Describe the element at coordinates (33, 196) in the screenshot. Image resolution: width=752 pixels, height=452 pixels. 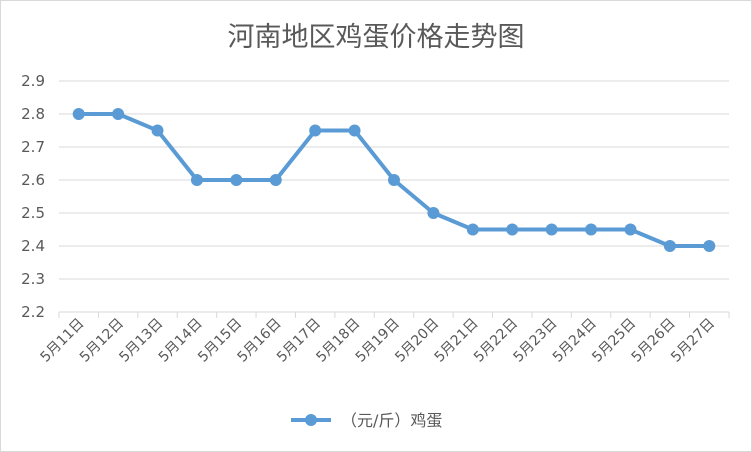
I see `y-axis: 2.2 2.3 2.4 2.5 2.6 2.7 2.8 2.9` at that location.